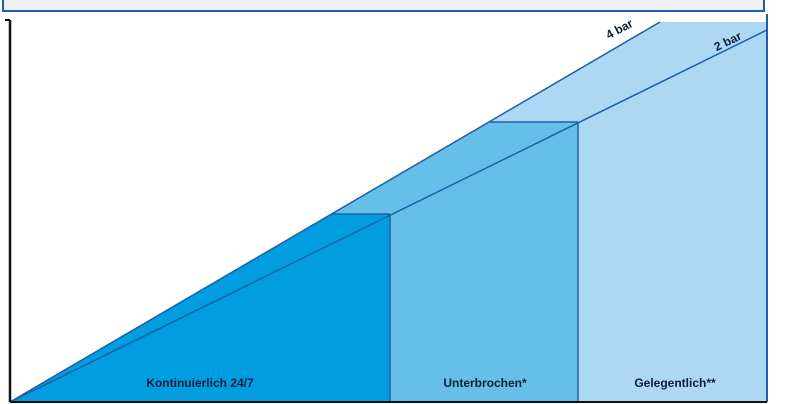 Image resolution: width=785 pixels, height=404 pixels. I want to click on label-unterbrochen: Unterbrochen*, so click(485, 383).